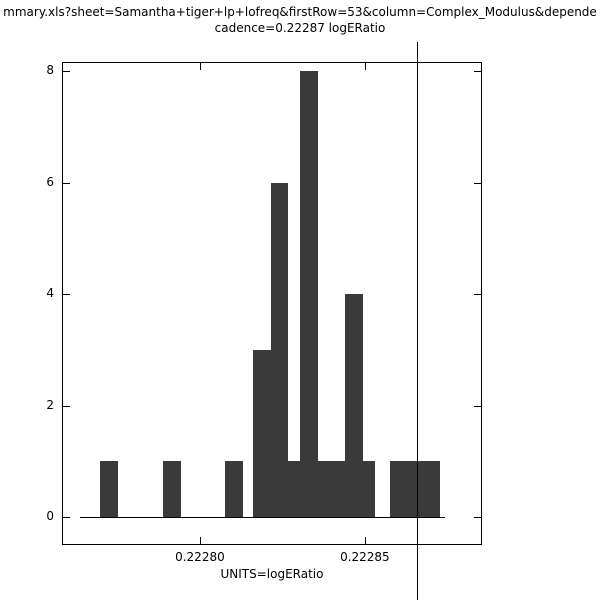  What do you see at coordinates (272, 574) in the screenshot?
I see `x-axis-title: UNITS=logERatio` at bounding box center [272, 574].